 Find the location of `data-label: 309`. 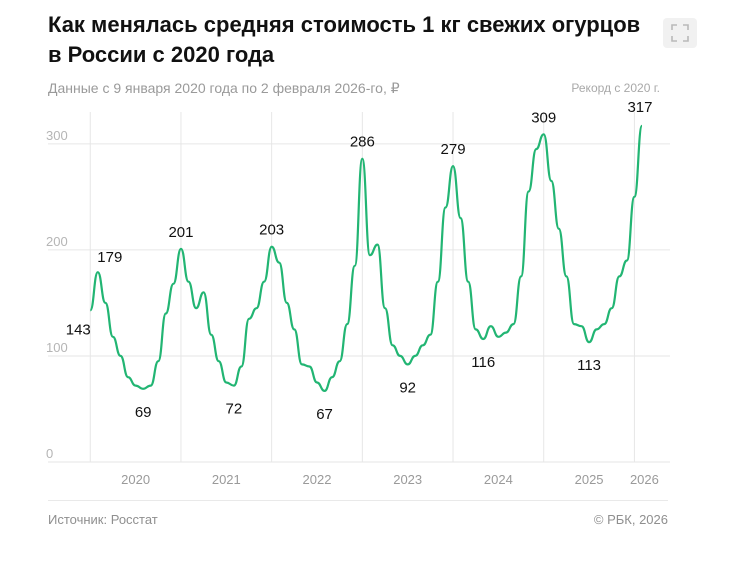

data-label: 309 is located at coordinates (543, 117).